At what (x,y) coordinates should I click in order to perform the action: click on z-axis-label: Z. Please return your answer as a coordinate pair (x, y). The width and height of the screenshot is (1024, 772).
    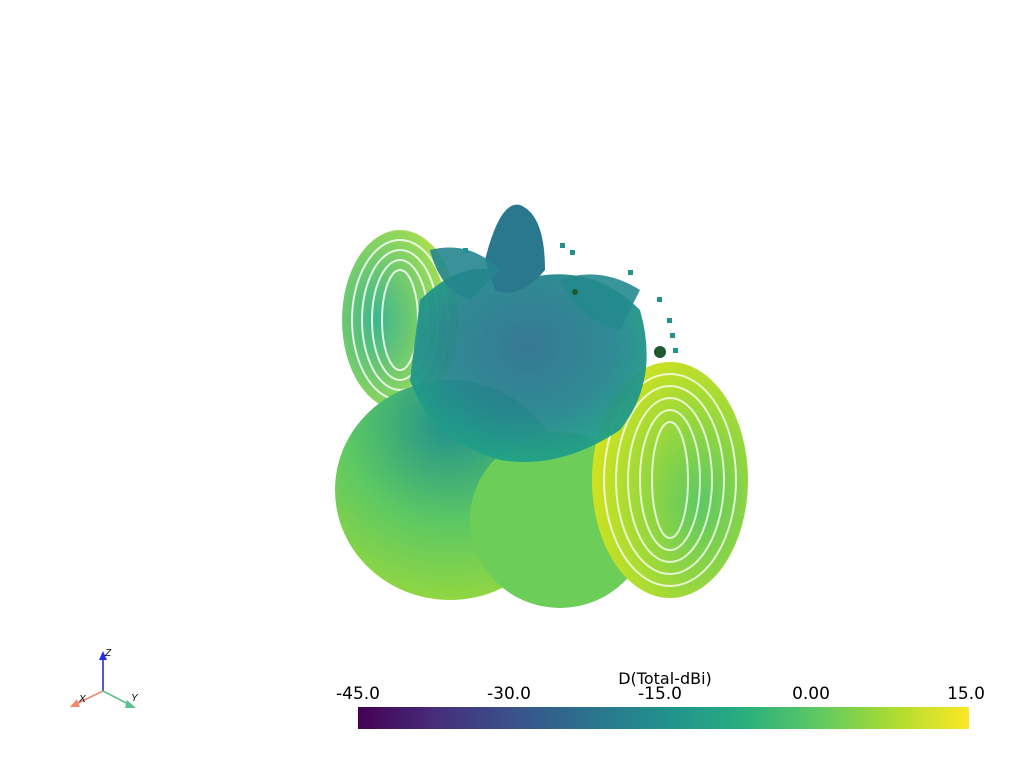
    Looking at the image, I should click on (108, 653).